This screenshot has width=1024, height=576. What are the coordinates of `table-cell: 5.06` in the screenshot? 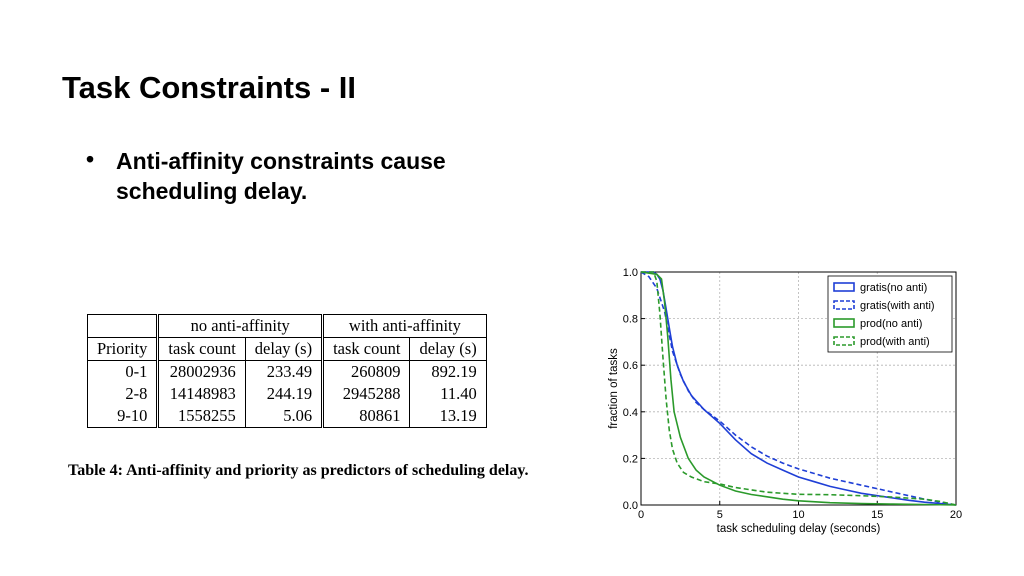 It's located at (285, 416).